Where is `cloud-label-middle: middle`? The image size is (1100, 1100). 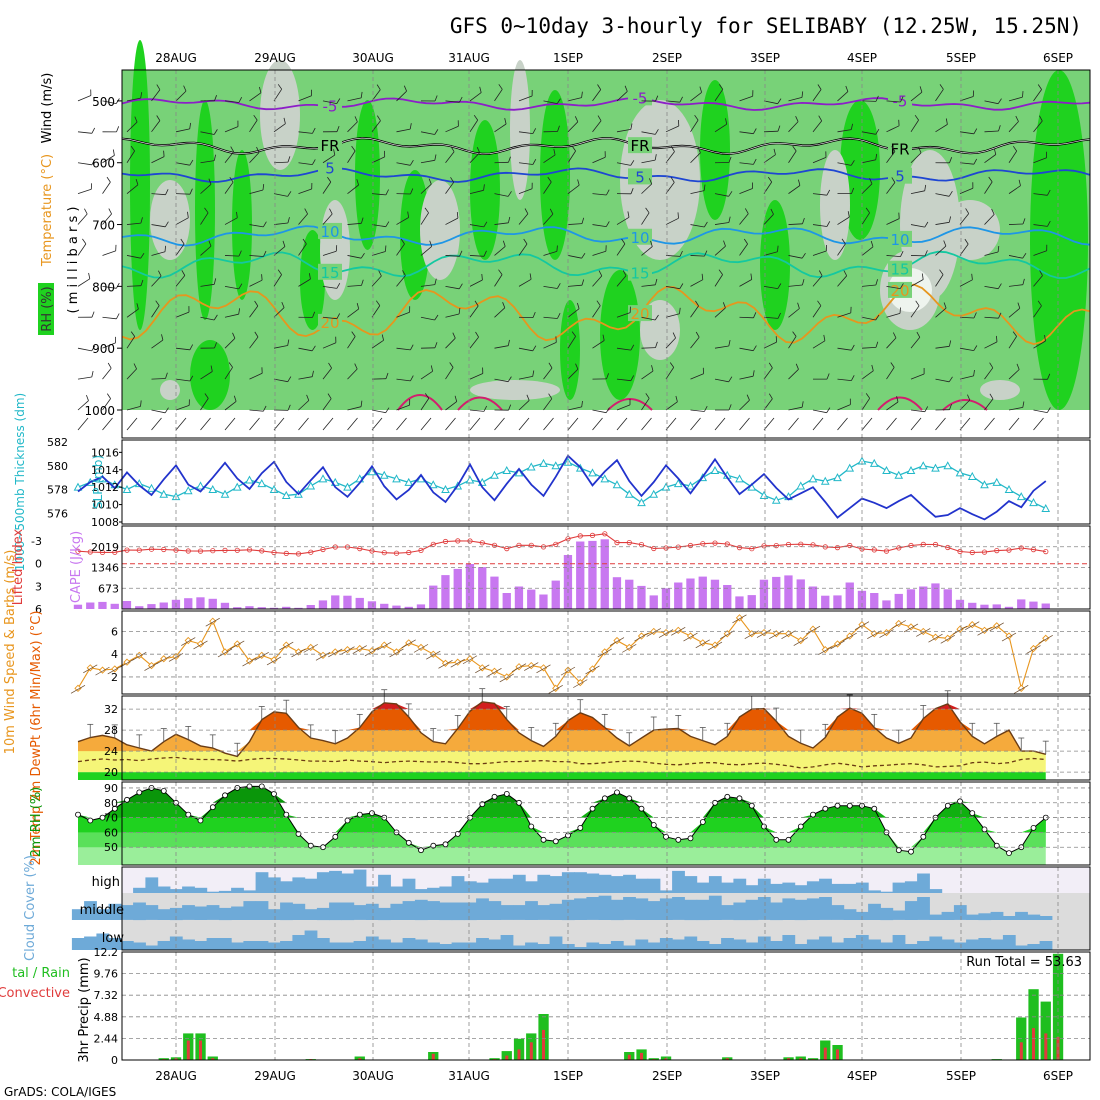
cloud-label-middle: middle is located at coordinates (102, 910).